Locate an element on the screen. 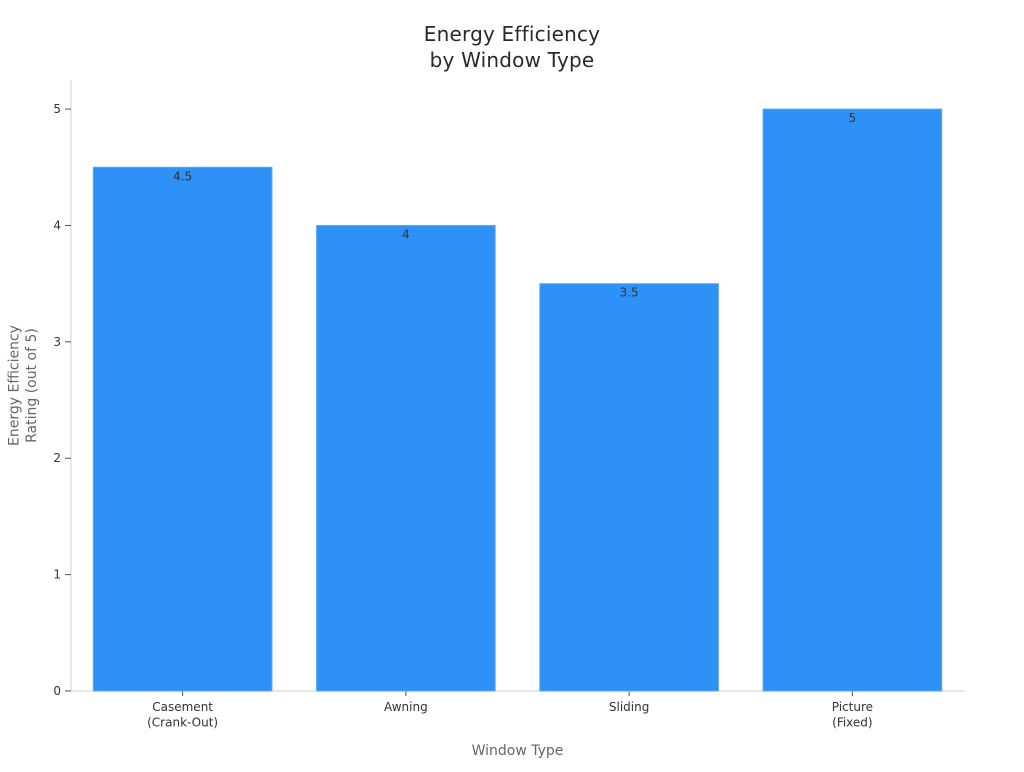 The image size is (1024, 772). x-axis-label: Window Type is located at coordinates (518, 751).